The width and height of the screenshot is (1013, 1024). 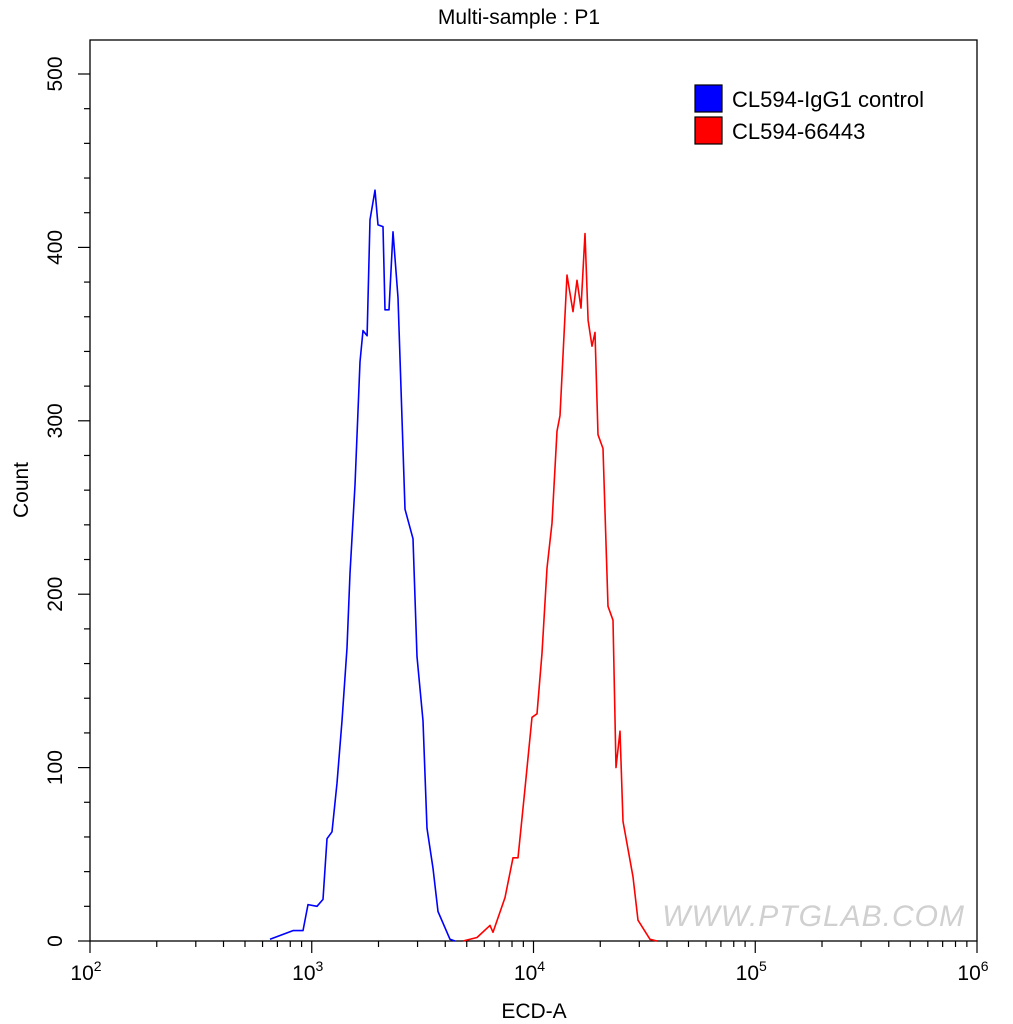 What do you see at coordinates (362, 565) in the screenshot?
I see `series-line-igg1-control` at bounding box center [362, 565].